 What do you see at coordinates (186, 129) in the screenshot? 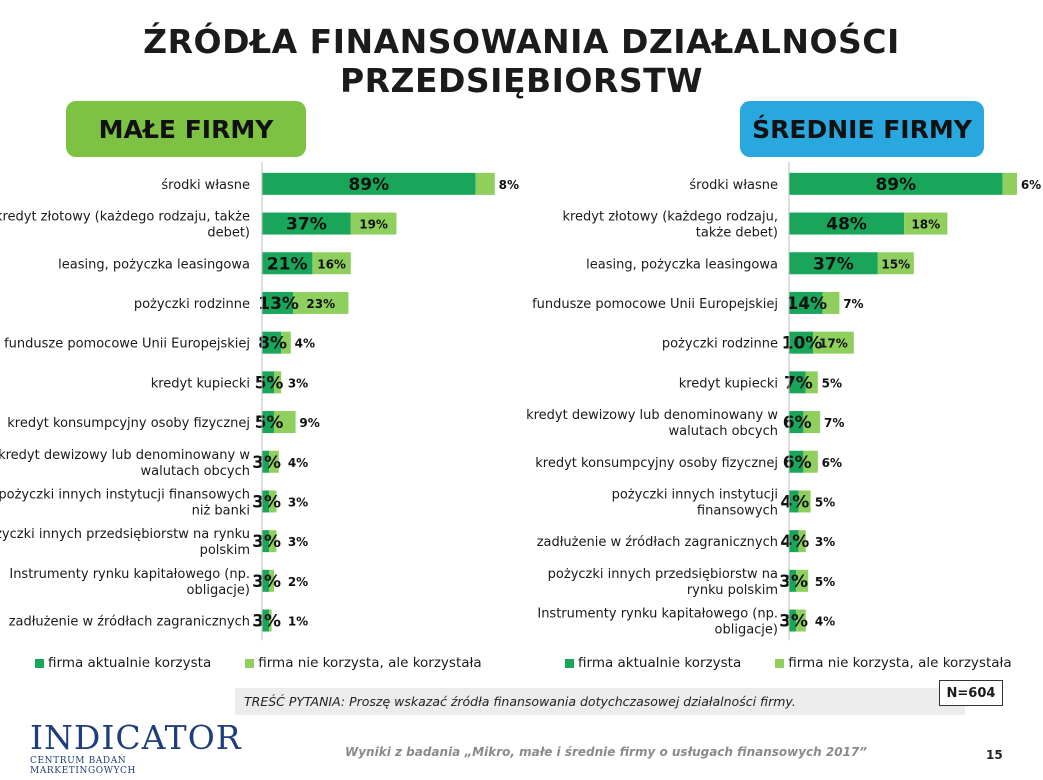
I see `small-firms-badge: MAŁE FIRMY` at bounding box center [186, 129].